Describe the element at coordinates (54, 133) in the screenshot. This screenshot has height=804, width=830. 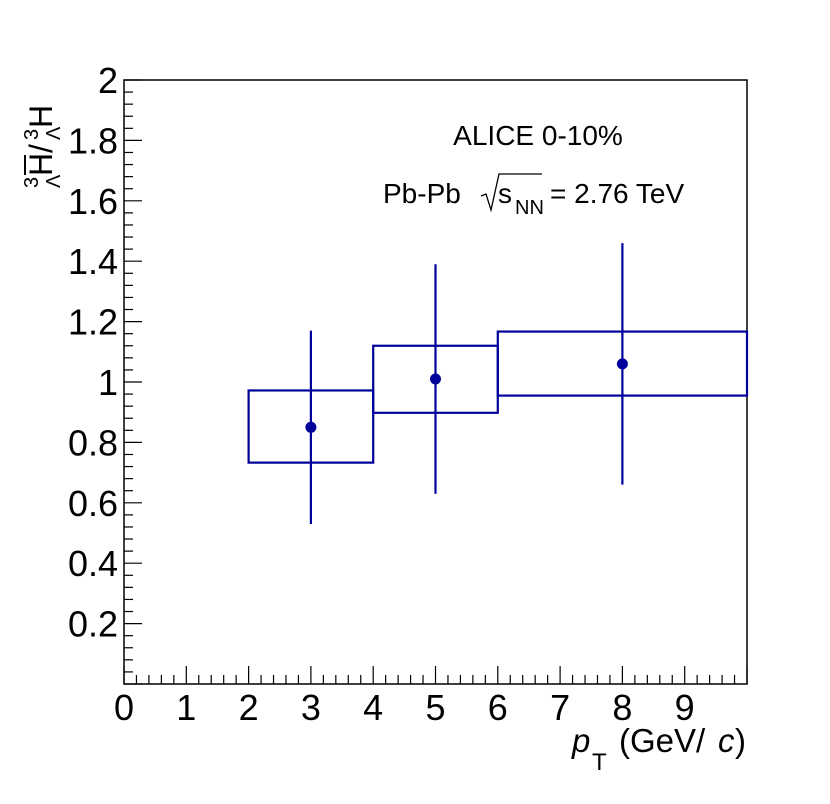
I see `y-title-sub2: Λ` at that location.